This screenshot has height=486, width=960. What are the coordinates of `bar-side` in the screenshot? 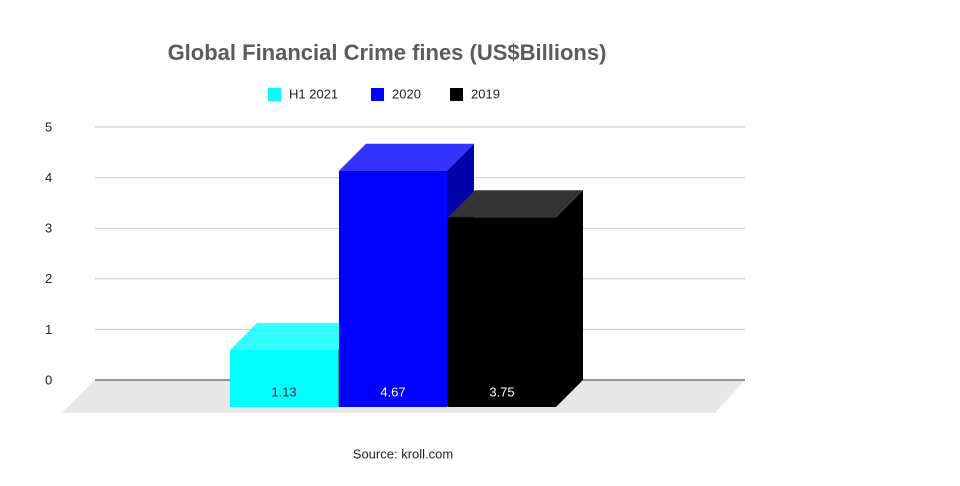 It's located at (569, 298).